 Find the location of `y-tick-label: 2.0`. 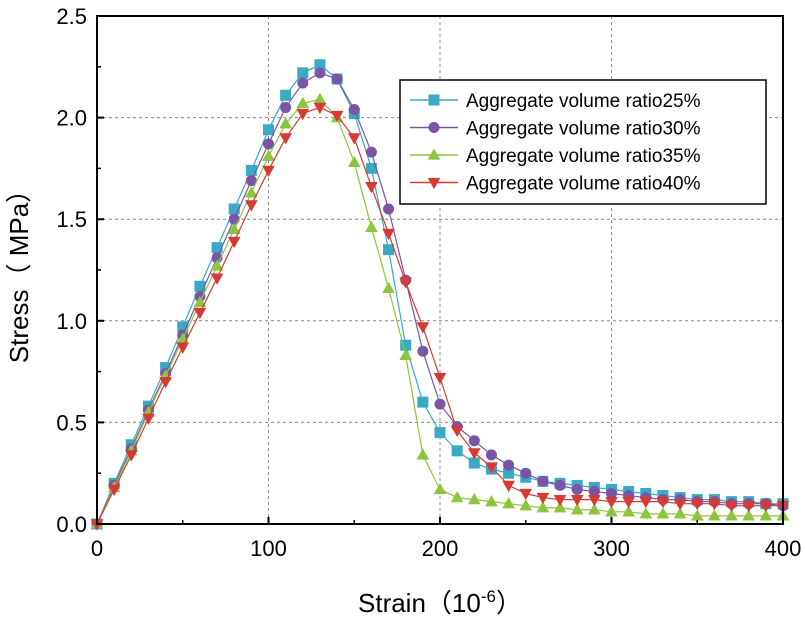

y-tick-label: 2.0 is located at coordinates (71, 118).